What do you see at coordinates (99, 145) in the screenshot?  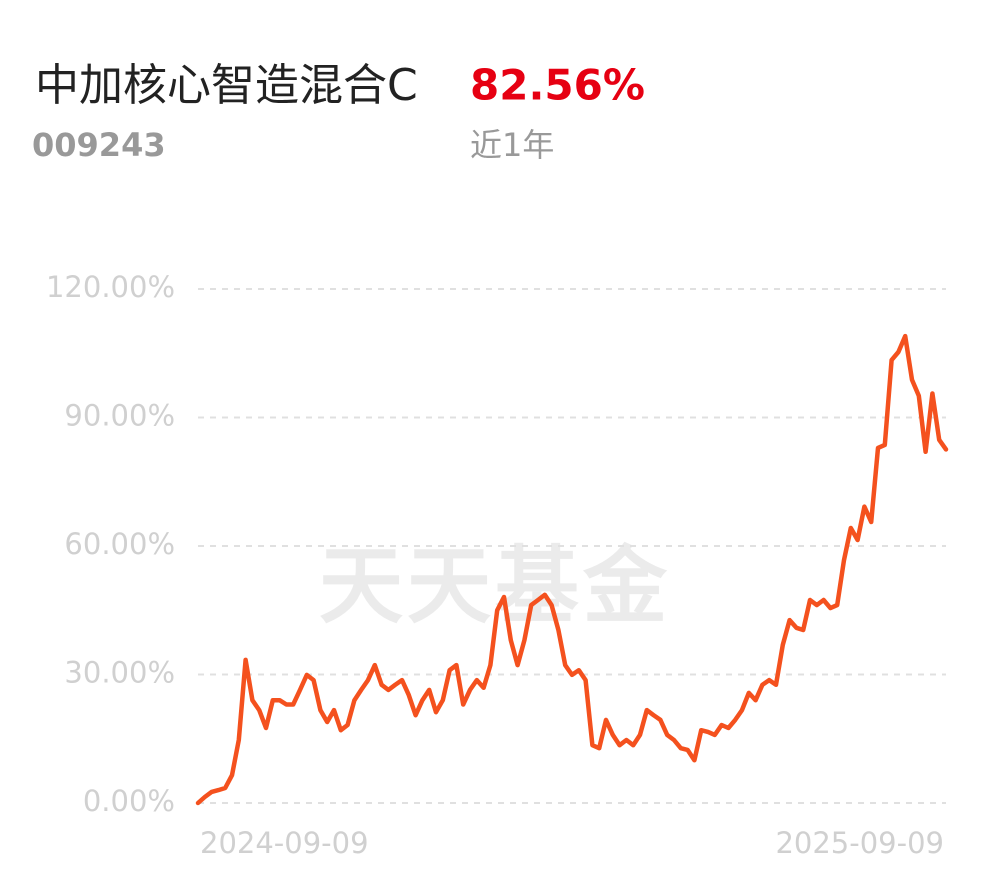 I see `fund-code: 009243` at bounding box center [99, 145].